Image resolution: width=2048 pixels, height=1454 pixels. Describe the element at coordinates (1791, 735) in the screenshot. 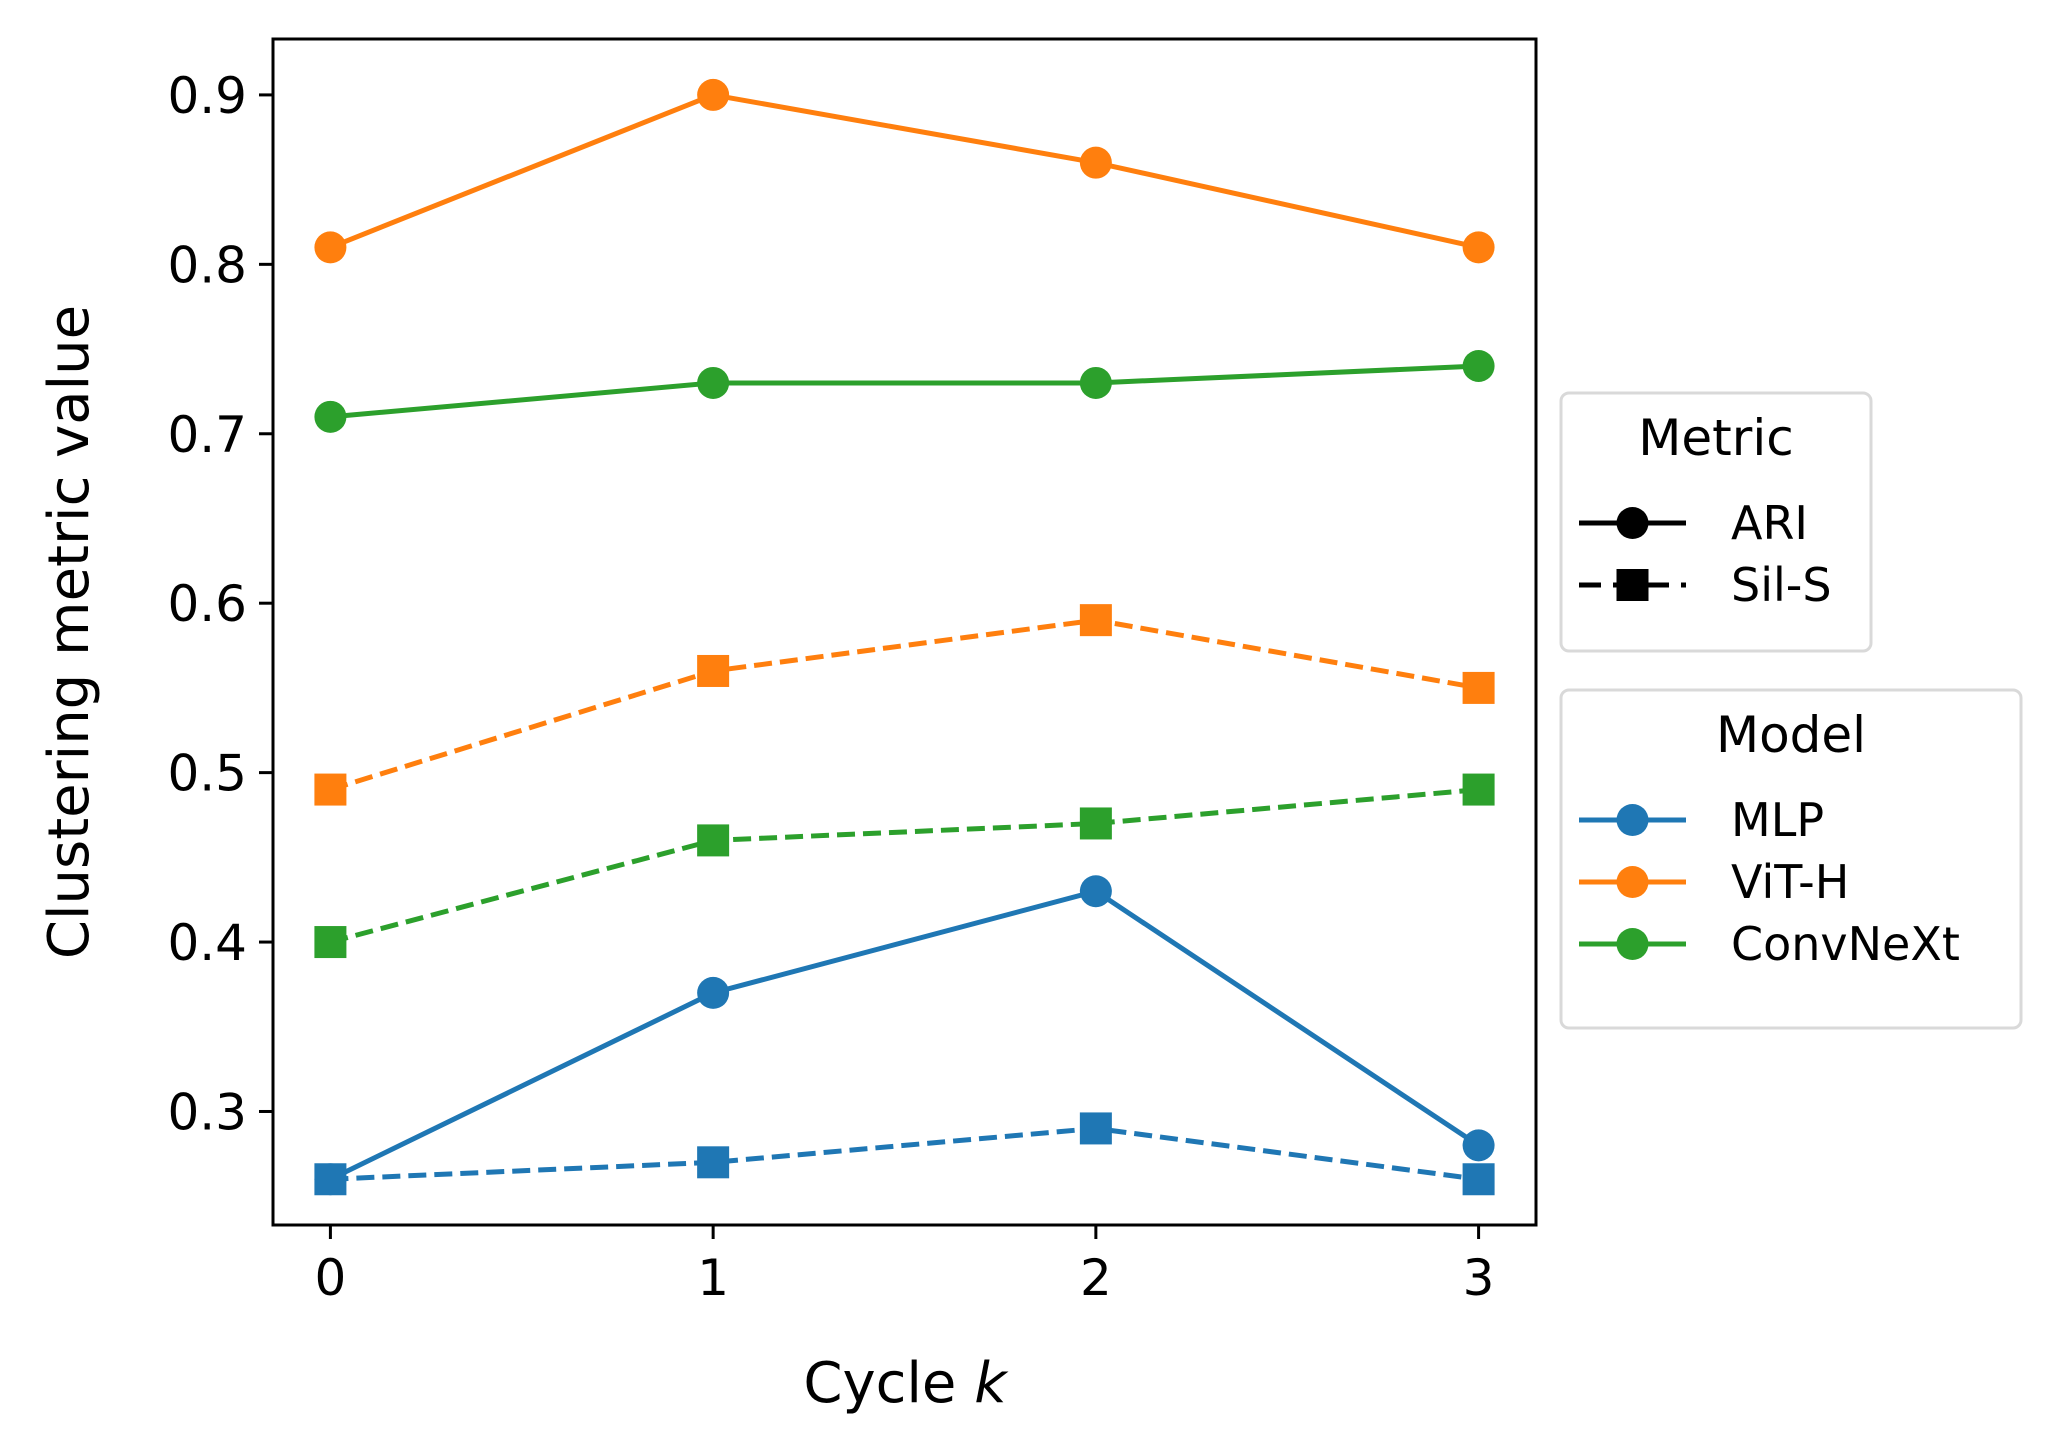

I see `legend-title: Model` at that location.